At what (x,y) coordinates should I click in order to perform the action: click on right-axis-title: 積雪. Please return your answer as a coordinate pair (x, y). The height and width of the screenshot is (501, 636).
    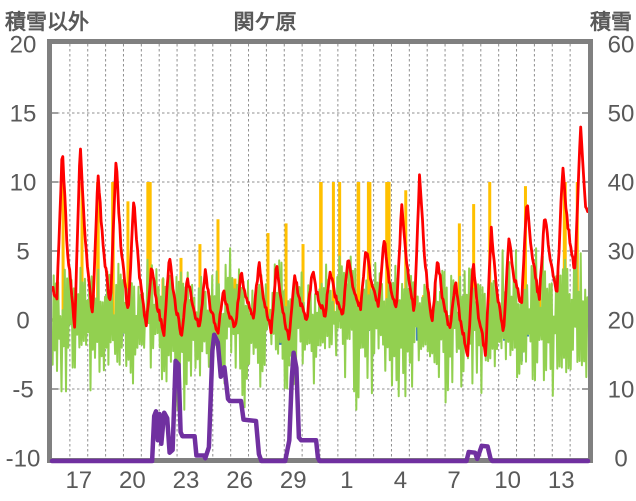
    Looking at the image, I should click on (611, 22).